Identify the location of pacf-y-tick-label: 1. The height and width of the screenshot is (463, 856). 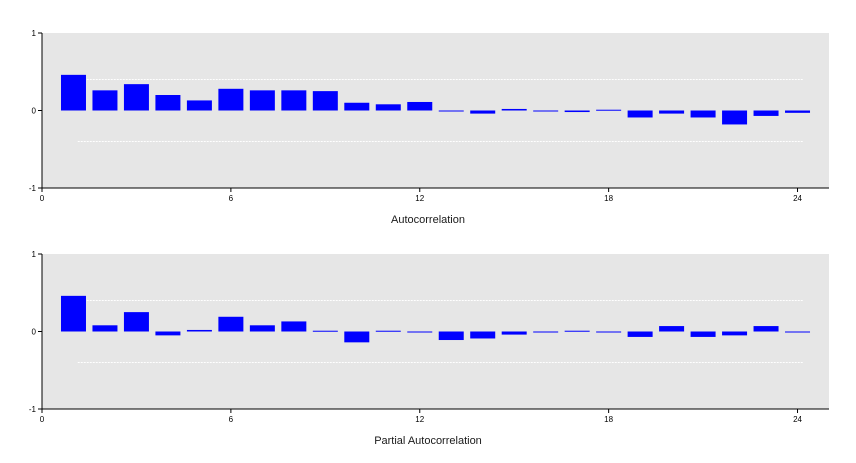
(34, 254).